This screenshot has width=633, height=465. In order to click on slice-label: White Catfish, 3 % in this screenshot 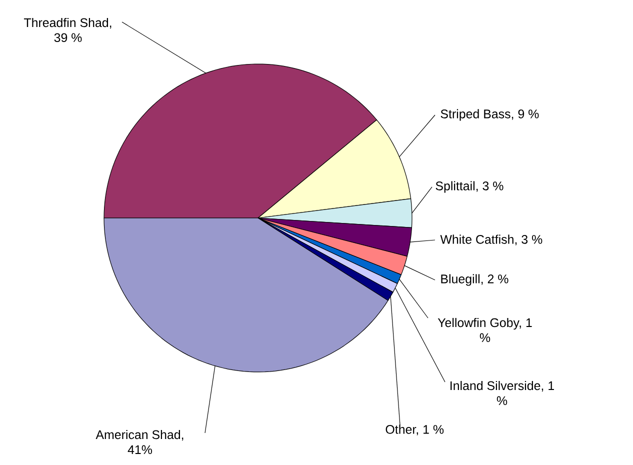, I will do `click(491, 240)`.